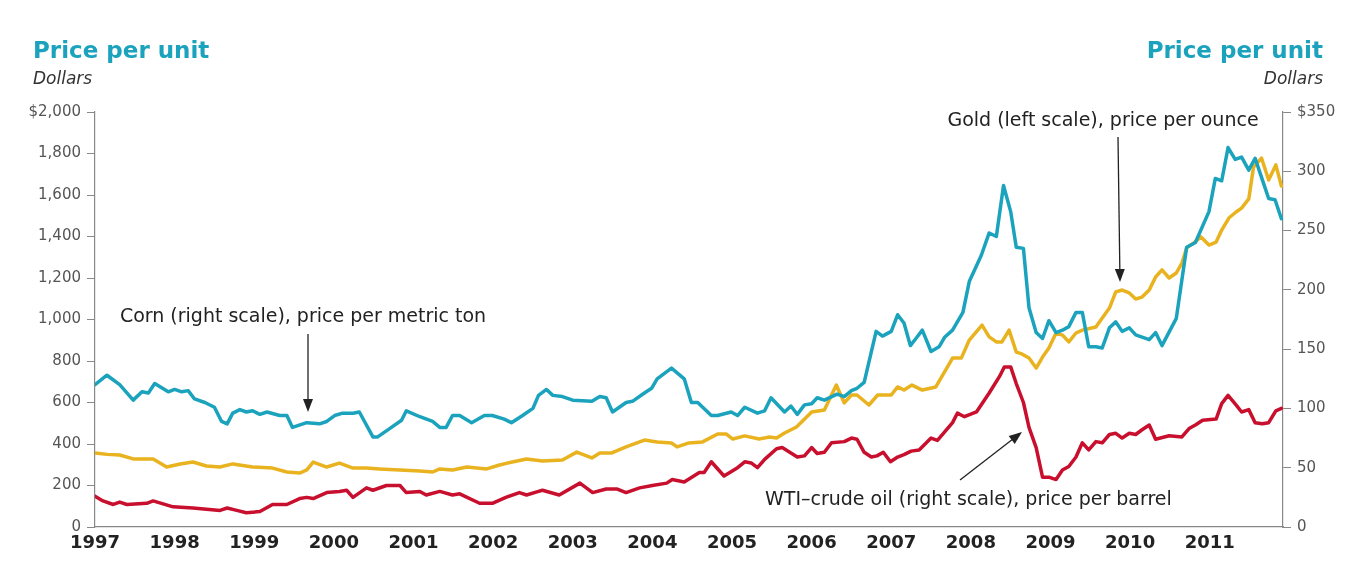 The image size is (1351, 586). Describe the element at coordinates (254, 542) in the screenshot. I see `x-tick-label: 1999` at that location.